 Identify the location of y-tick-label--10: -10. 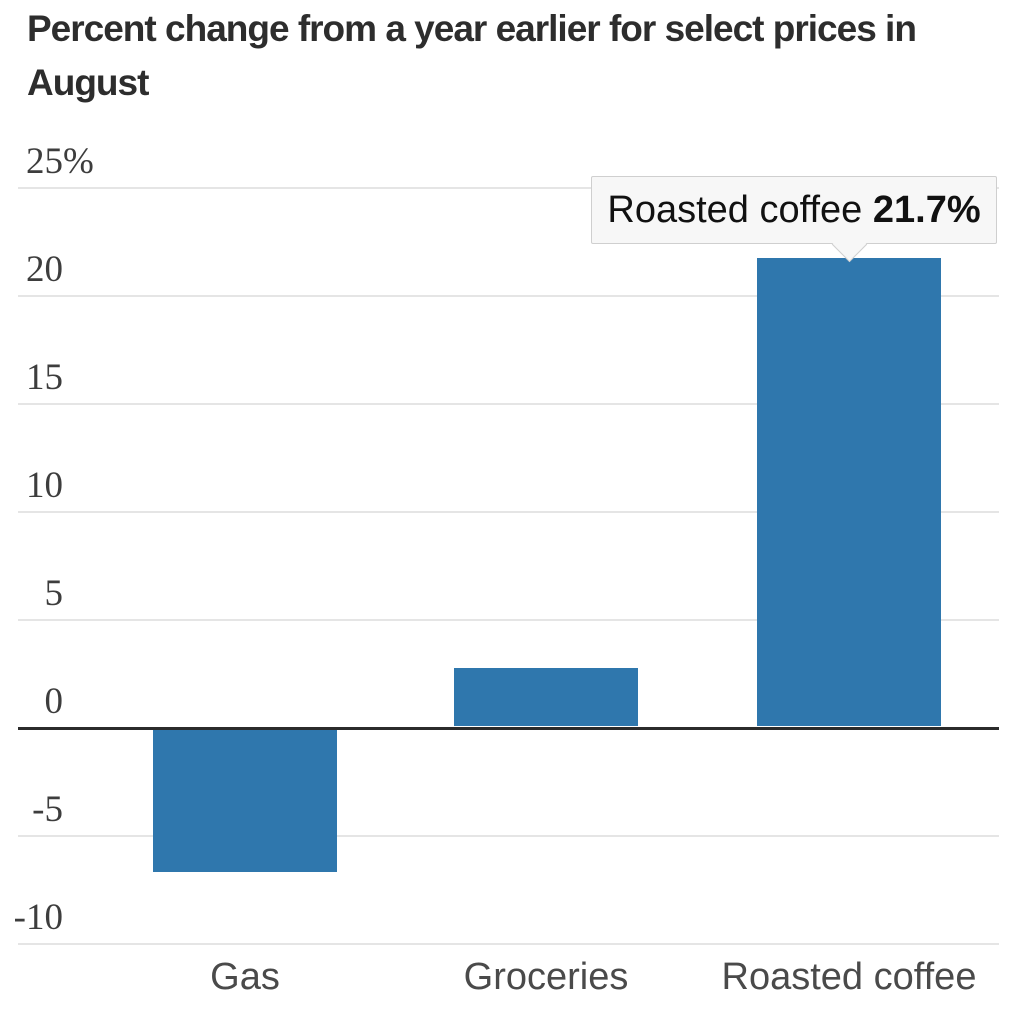
(38, 917).